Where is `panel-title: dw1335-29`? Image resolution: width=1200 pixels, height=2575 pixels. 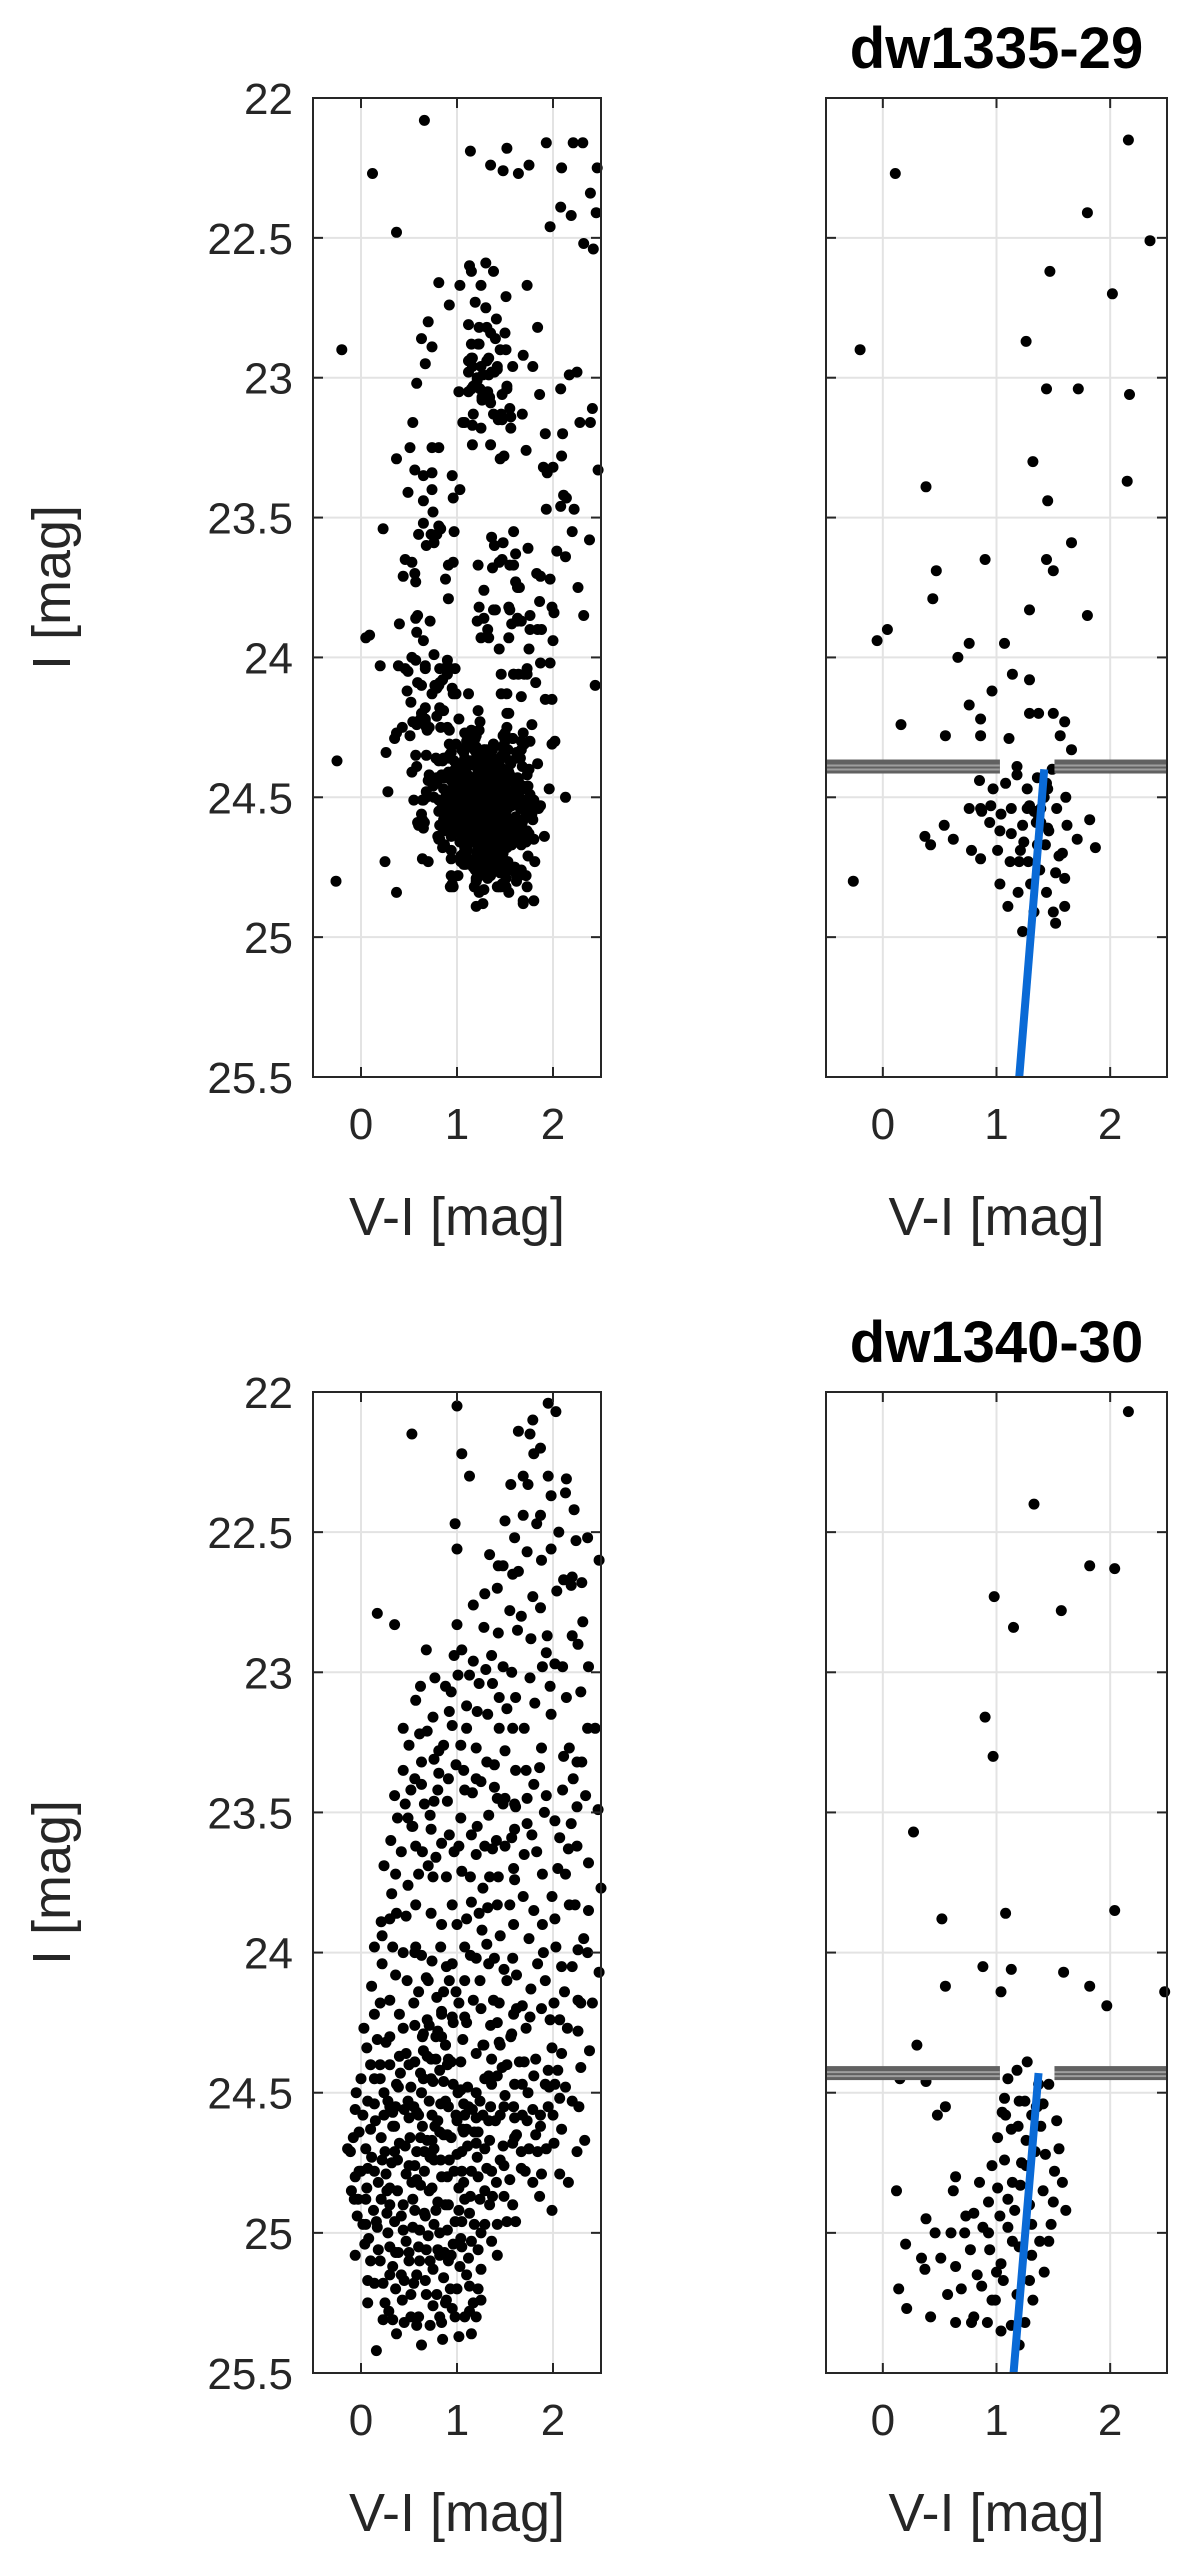
panel-title: dw1335-29 is located at coordinates (996, 48).